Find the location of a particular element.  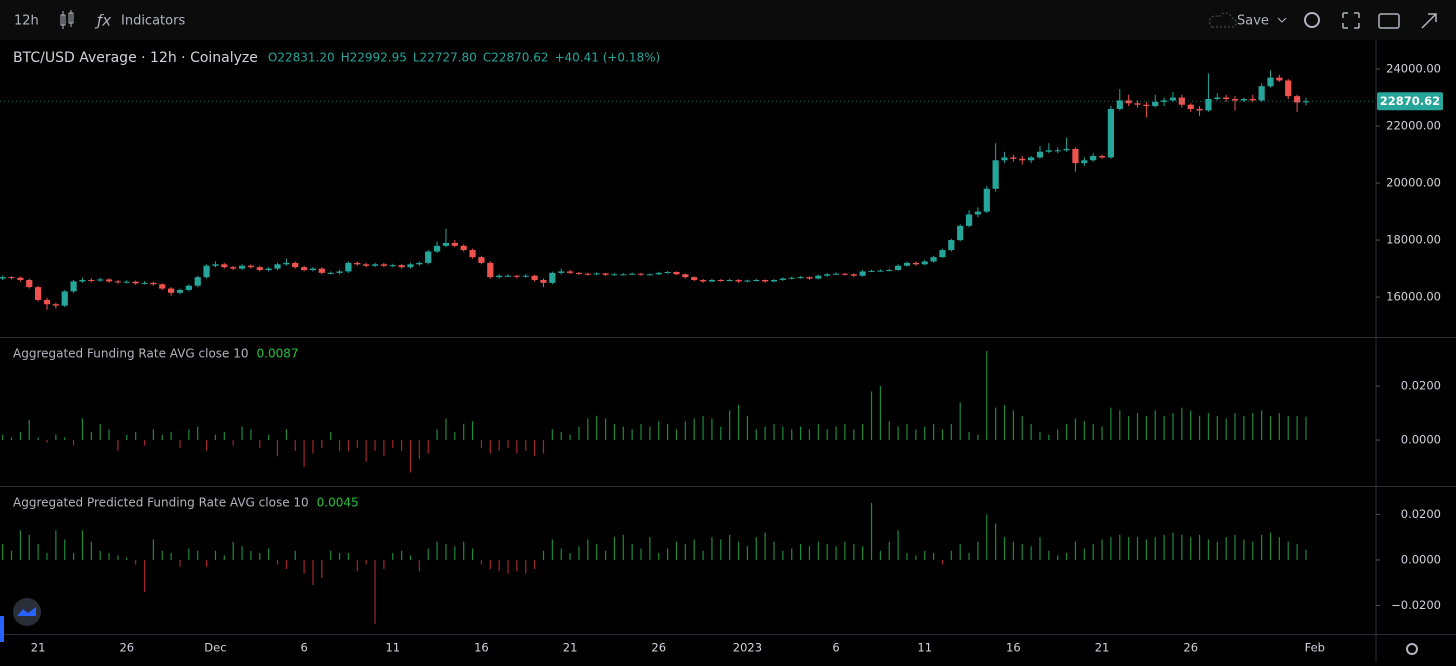

chart-type-icon is located at coordinates (67, 19).